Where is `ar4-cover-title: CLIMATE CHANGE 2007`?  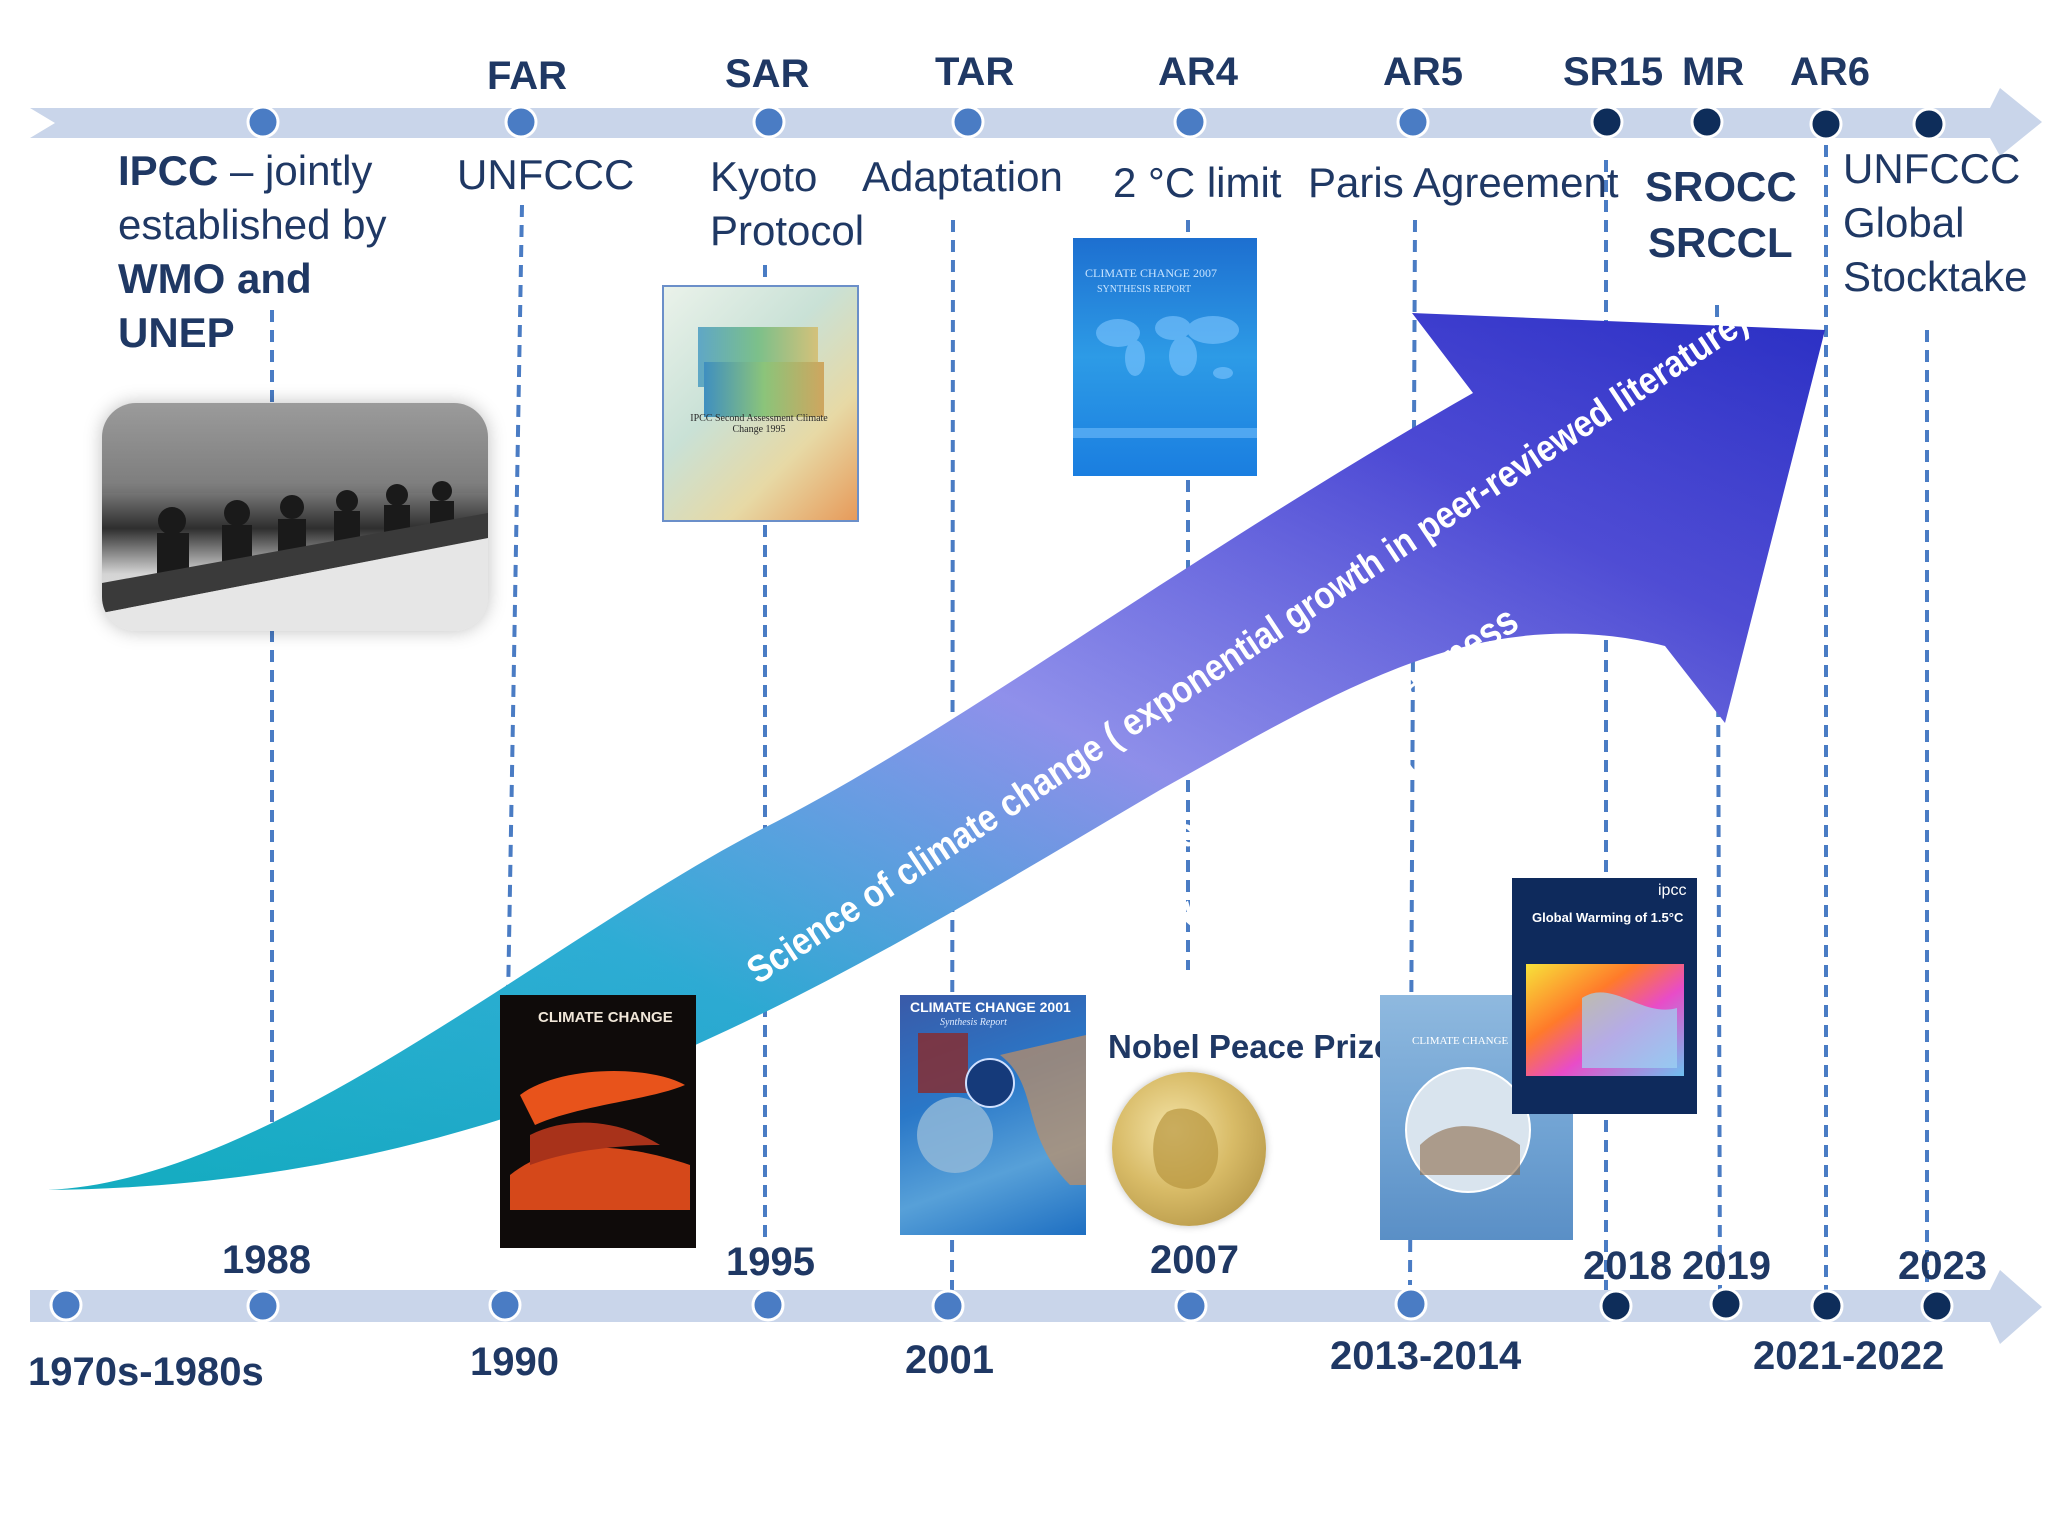 ar4-cover-title: CLIMATE CHANGE 2007 is located at coordinates (1151, 273).